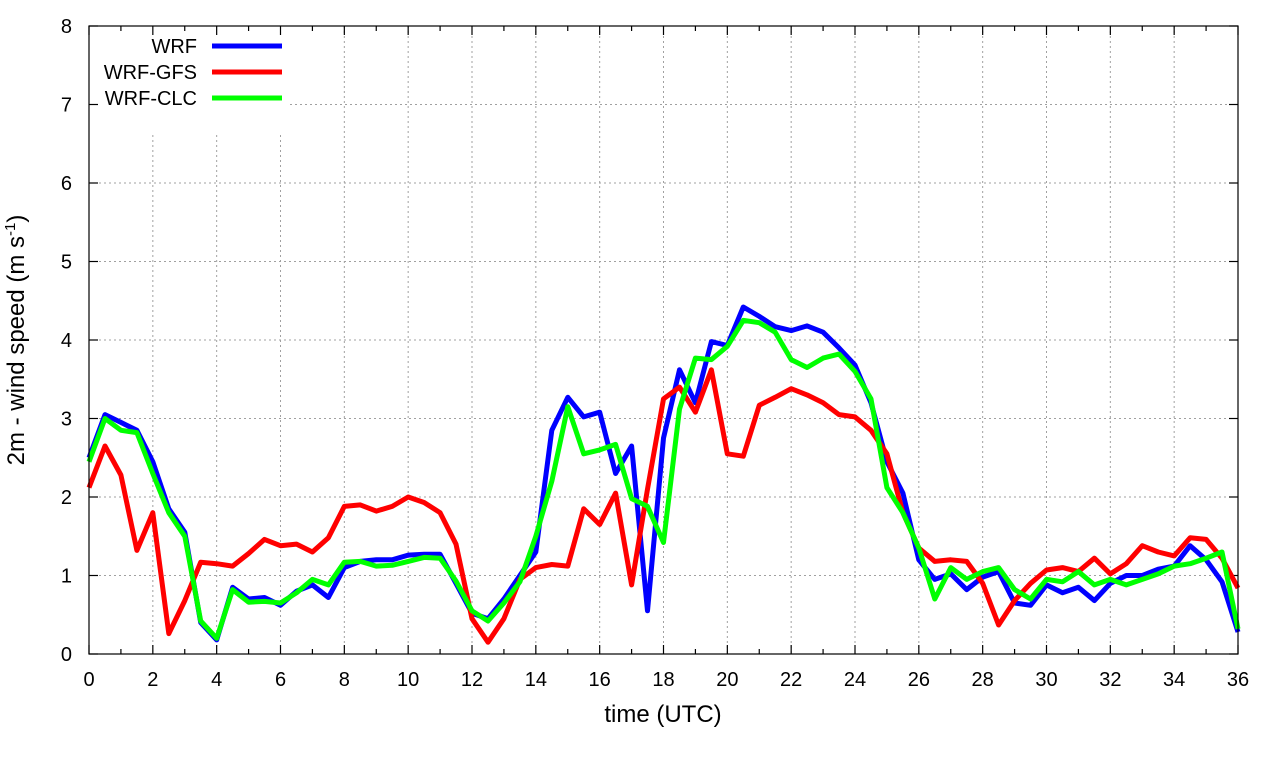 Image resolution: width=1280 pixels, height=760 pixels. What do you see at coordinates (152, 680) in the screenshot?
I see `x-tick-label: 2` at bounding box center [152, 680].